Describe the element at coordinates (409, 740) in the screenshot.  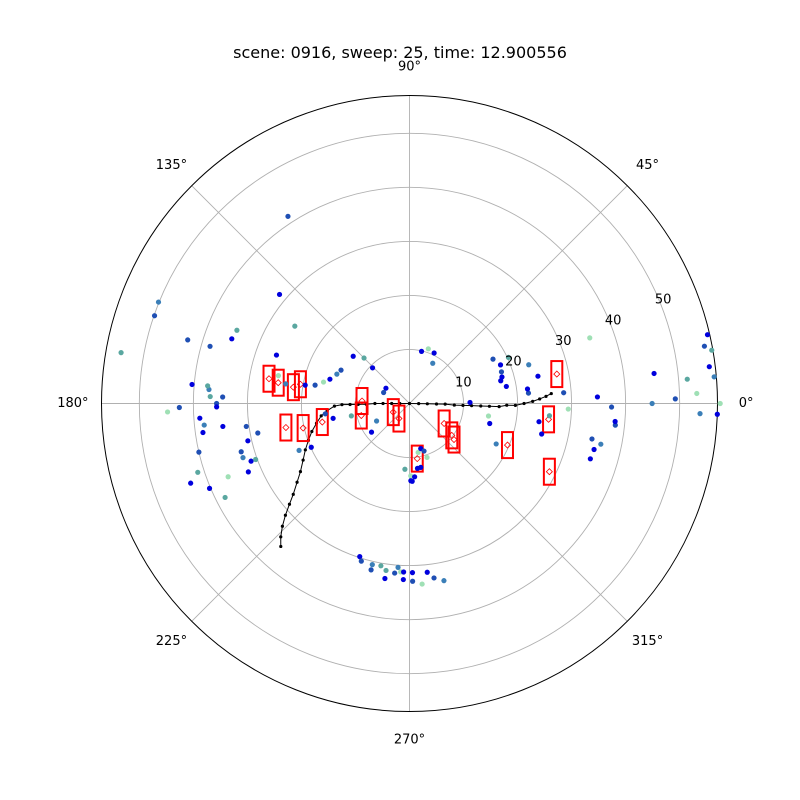
I see `theta-tick-label: 270°` at that location.